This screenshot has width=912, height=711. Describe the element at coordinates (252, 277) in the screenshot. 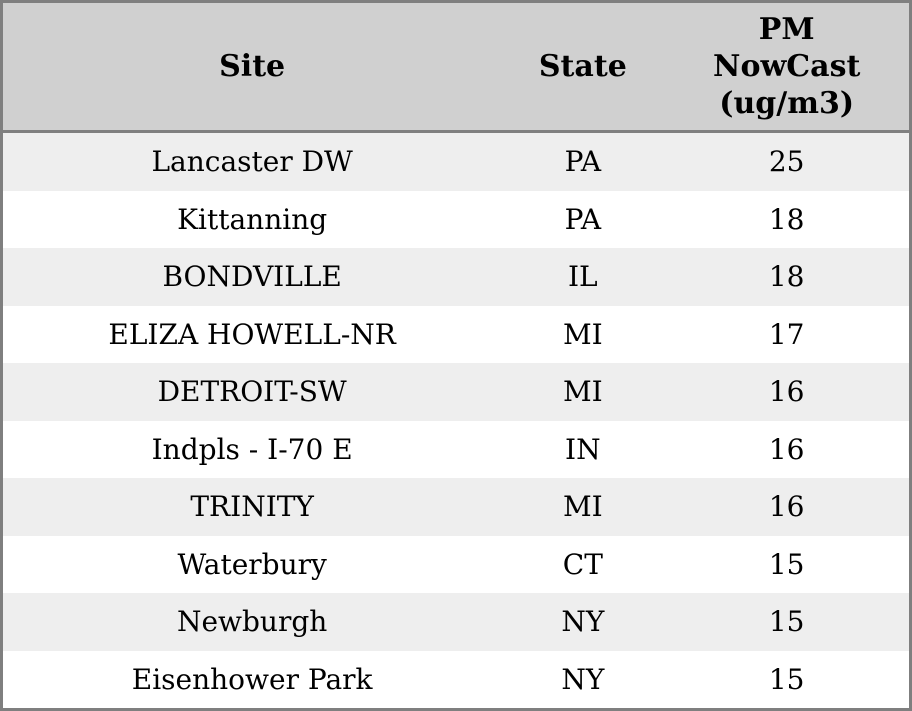

I see `site-cell: BONDVILLE` at that location.